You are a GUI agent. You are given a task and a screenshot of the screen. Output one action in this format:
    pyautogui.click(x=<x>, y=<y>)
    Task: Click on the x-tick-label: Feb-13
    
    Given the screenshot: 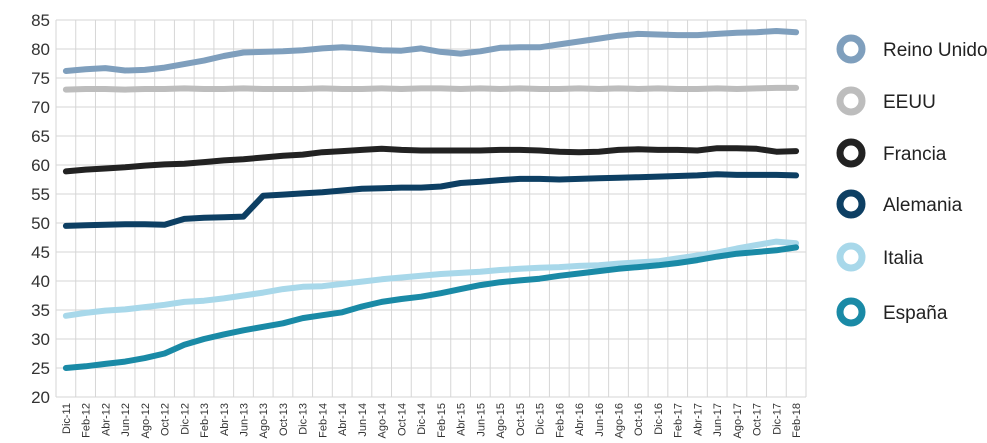 What is the action you would take?
    pyautogui.click(x=205, y=420)
    